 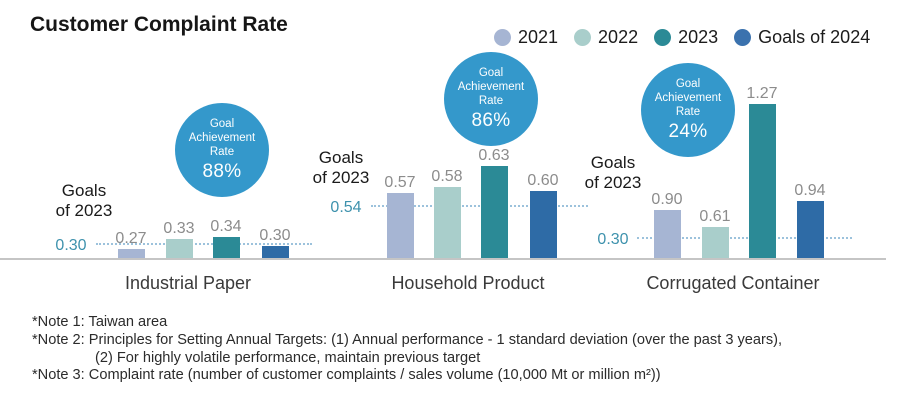 What do you see at coordinates (100, 322) in the screenshot?
I see `note-1: *Note 1: Taiwan area` at bounding box center [100, 322].